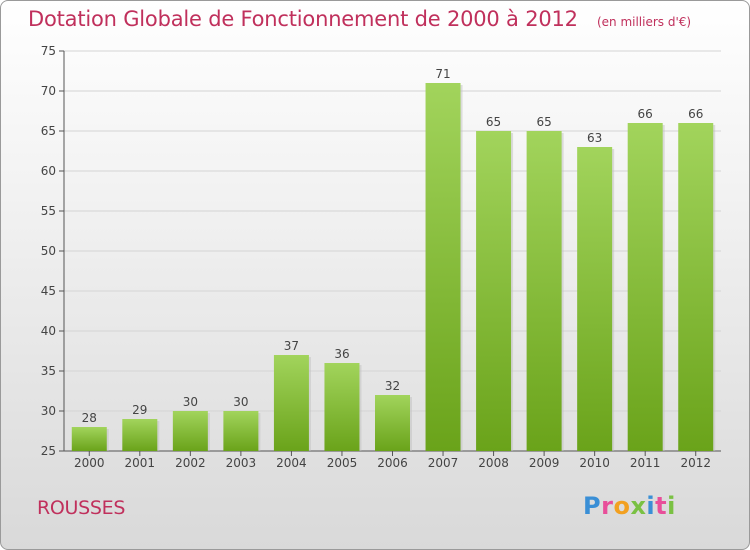 Image resolution: width=750 pixels, height=550 pixels. I want to click on data-label: 29, so click(139, 410).